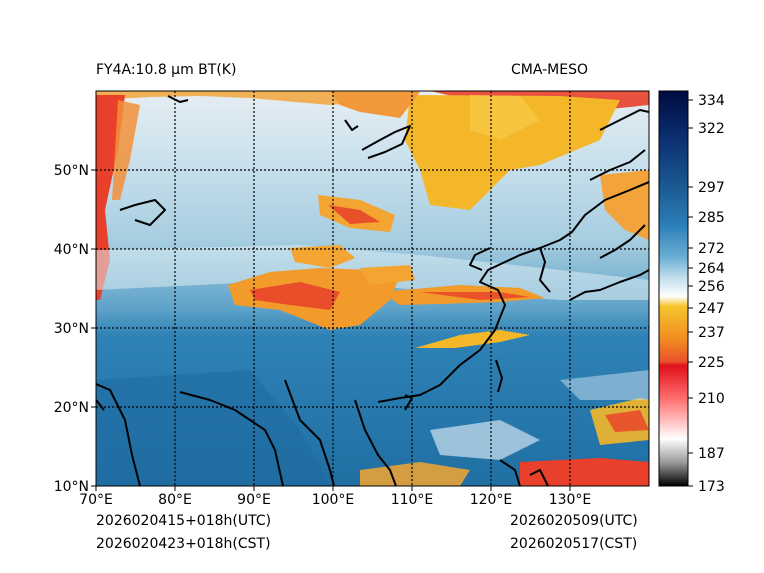 The width and height of the screenshot is (764, 573). I want to click on init-time-utc: 2026020415+018h(UTC), so click(184, 521).